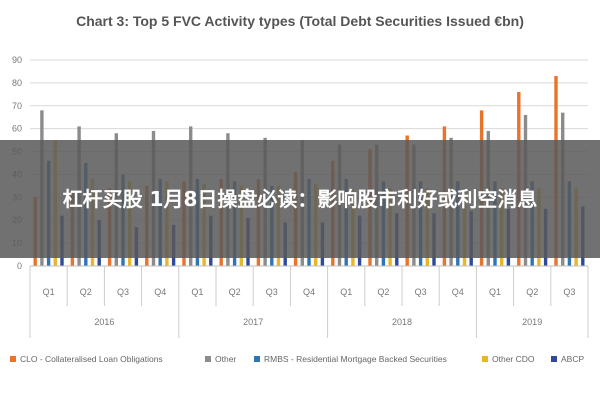  Describe the element at coordinates (554, 359) in the screenshot. I see `legend-swatch-abcp` at that location.